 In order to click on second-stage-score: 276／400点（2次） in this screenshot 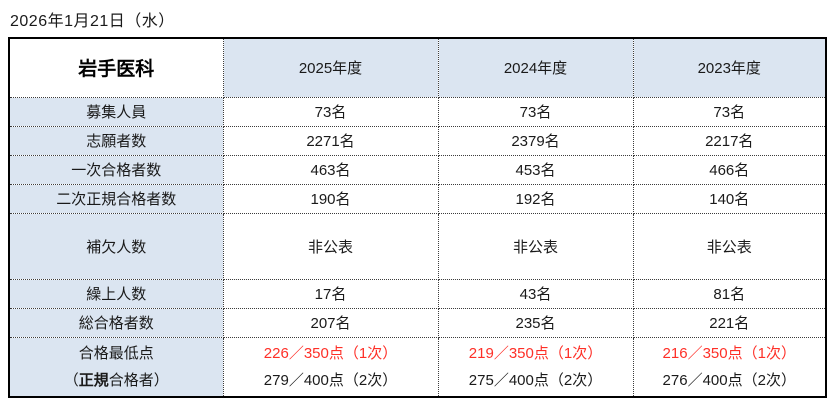, I will do `click(729, 380)`.